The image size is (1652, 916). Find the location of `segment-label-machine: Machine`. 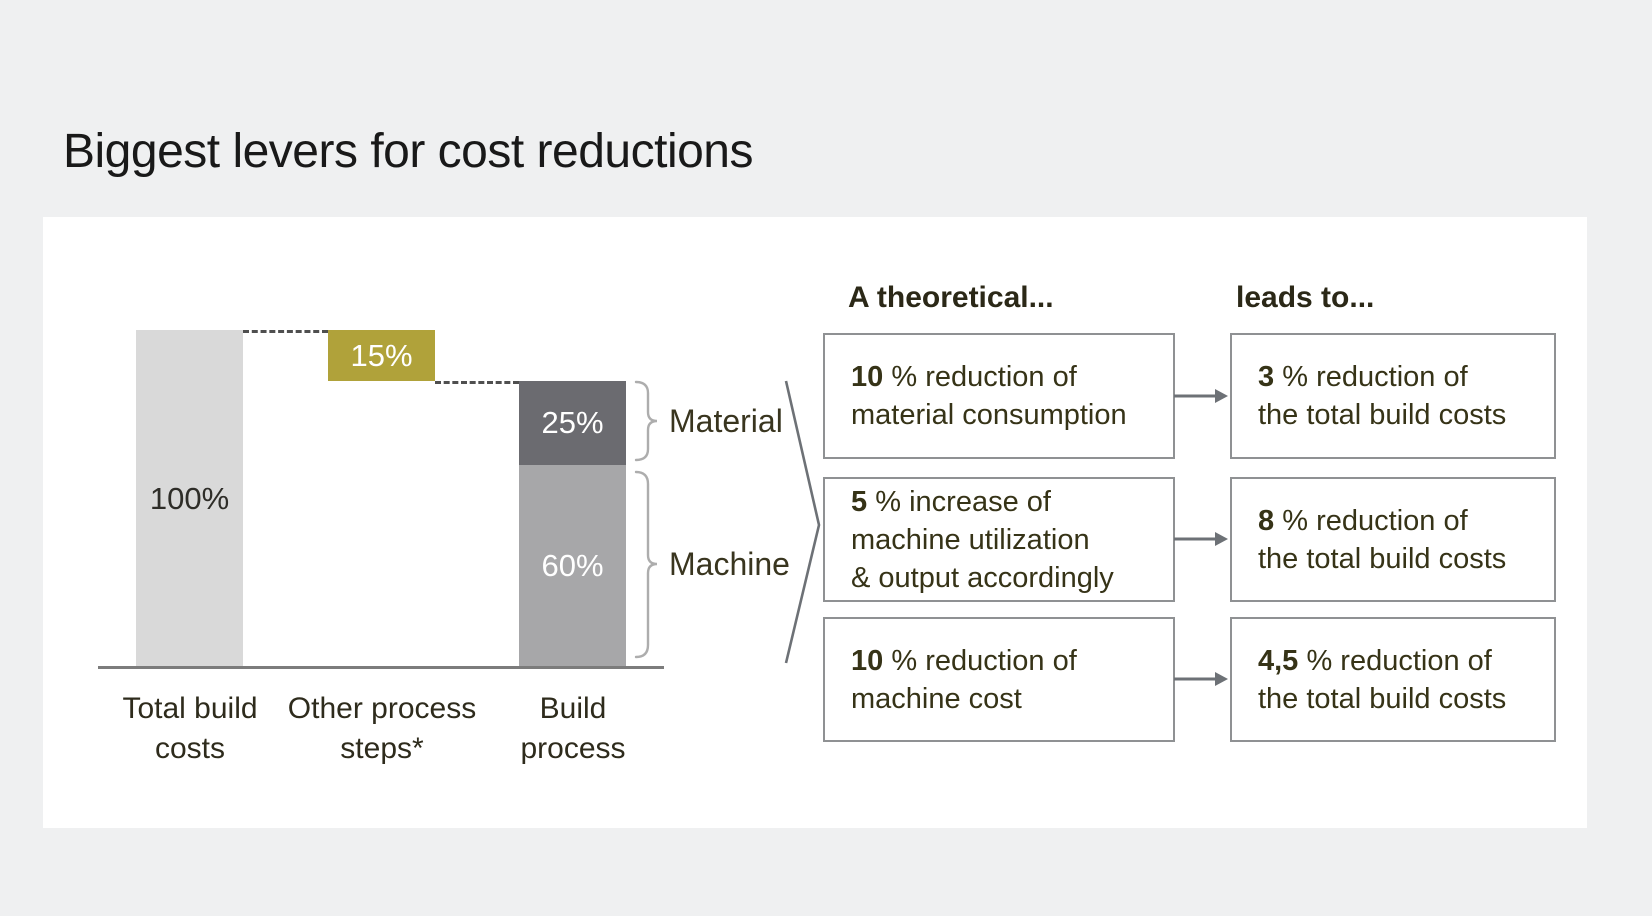

segment-label-machine: Machine is located at coordinates (729, 564).